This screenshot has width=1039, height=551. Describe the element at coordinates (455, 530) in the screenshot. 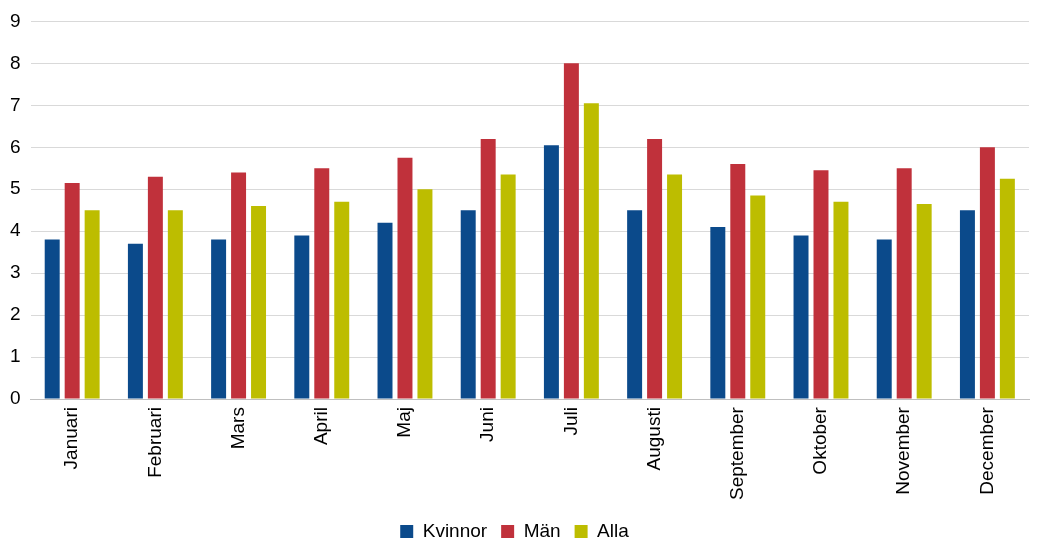

I see `legend-label: Kvinnor` at that location.